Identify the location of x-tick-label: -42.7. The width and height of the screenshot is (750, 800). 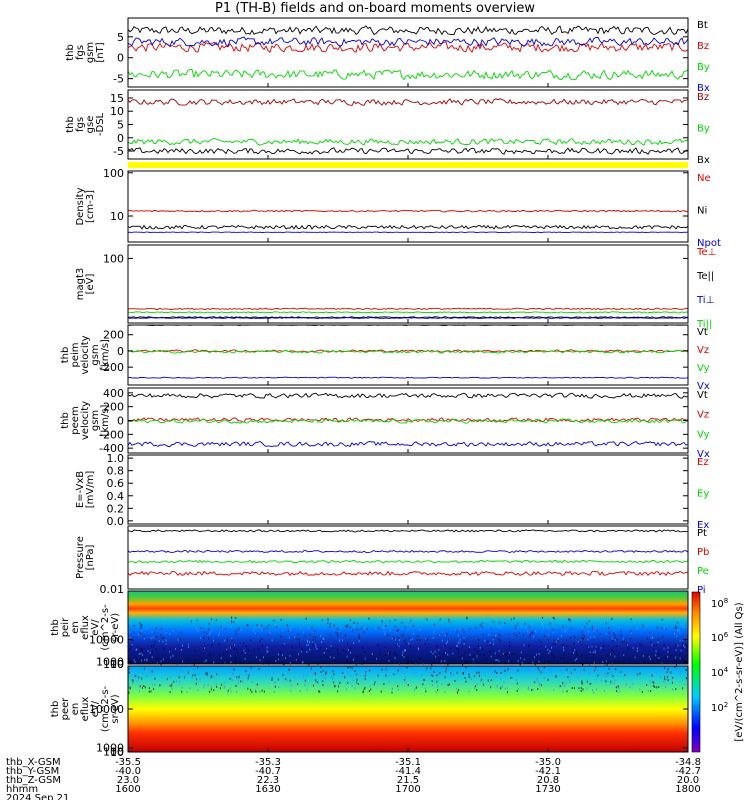
(688, 771).